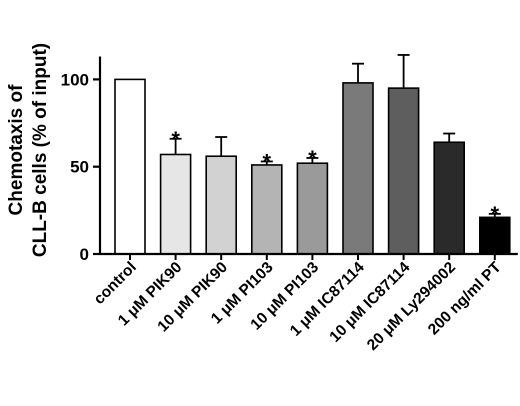 The image size is (520, 406). What do you see at coordinates (28, 150) in the screenshot?
I see `y-axis-title: Chemotaxis of CLL-B cells (% of input)` at bounding box center [28, 150].